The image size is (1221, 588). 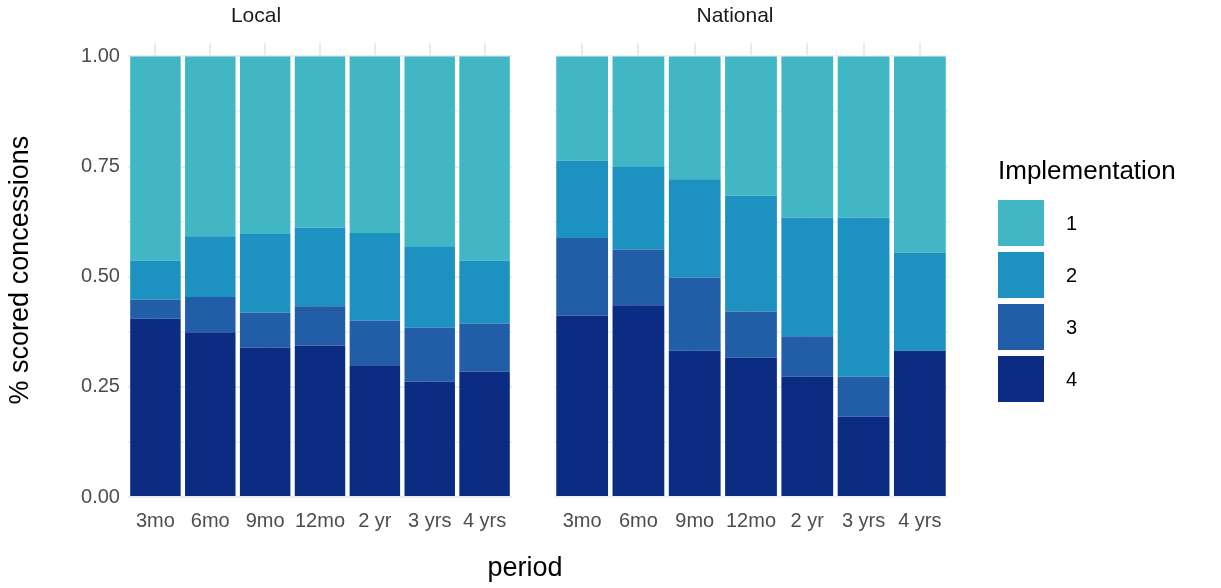 I want to click on legend-label: 3, so click(x=1072, y=327).